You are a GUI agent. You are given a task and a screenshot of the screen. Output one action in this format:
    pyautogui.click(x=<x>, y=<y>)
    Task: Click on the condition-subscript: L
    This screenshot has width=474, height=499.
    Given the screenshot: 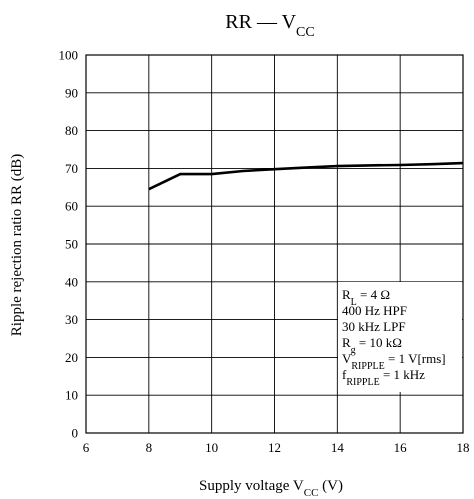 What is the action you would take?
    pyautogui.click(x=354, y=302)
    